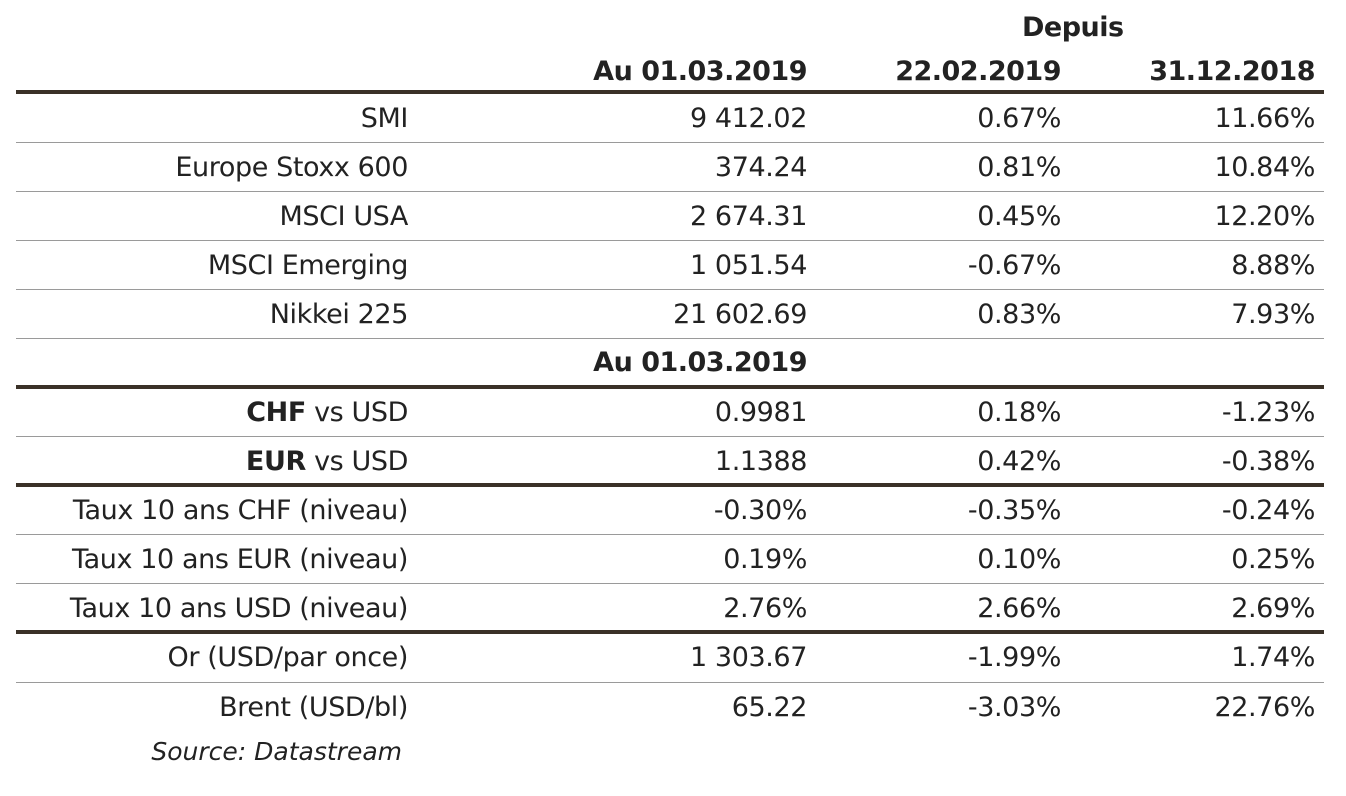  Describe the element at coordinates (1073, 27) in the screenshot. I see `header-depuis: Depuis` at that location.